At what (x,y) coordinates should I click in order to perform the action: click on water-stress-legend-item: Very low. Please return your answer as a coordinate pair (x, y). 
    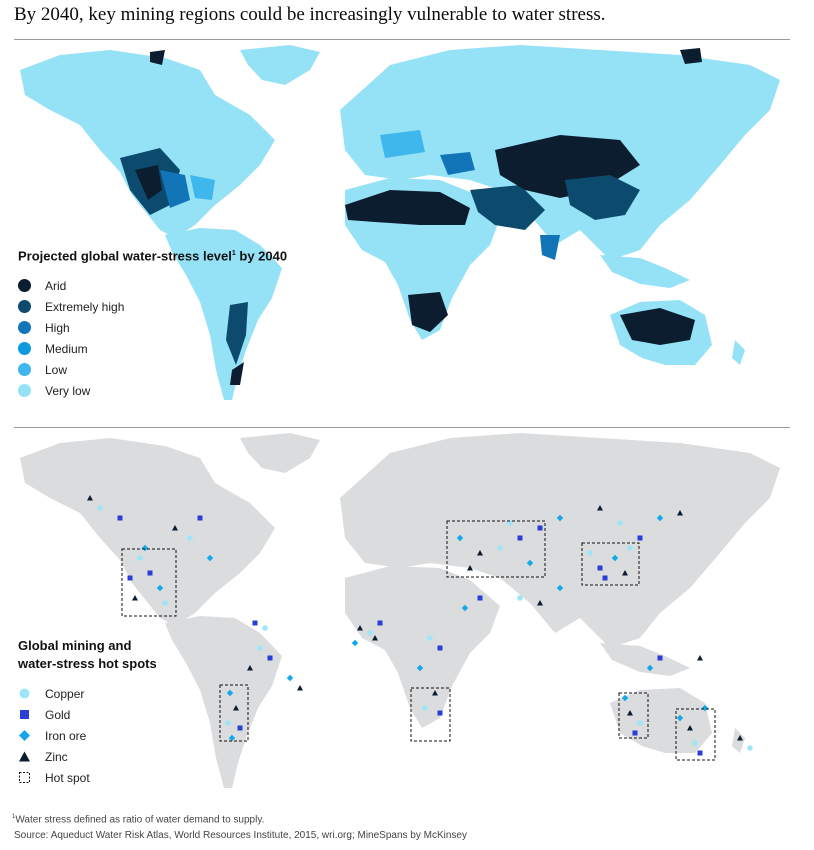
    Looking at the image, I should click on (152, 390).